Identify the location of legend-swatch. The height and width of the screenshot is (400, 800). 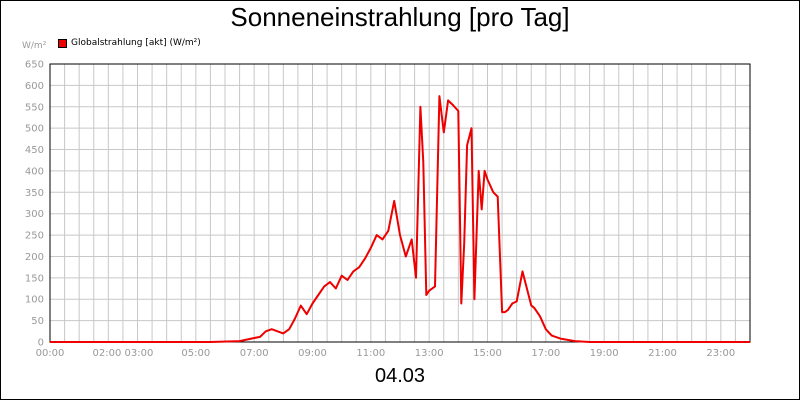
(62, 43).